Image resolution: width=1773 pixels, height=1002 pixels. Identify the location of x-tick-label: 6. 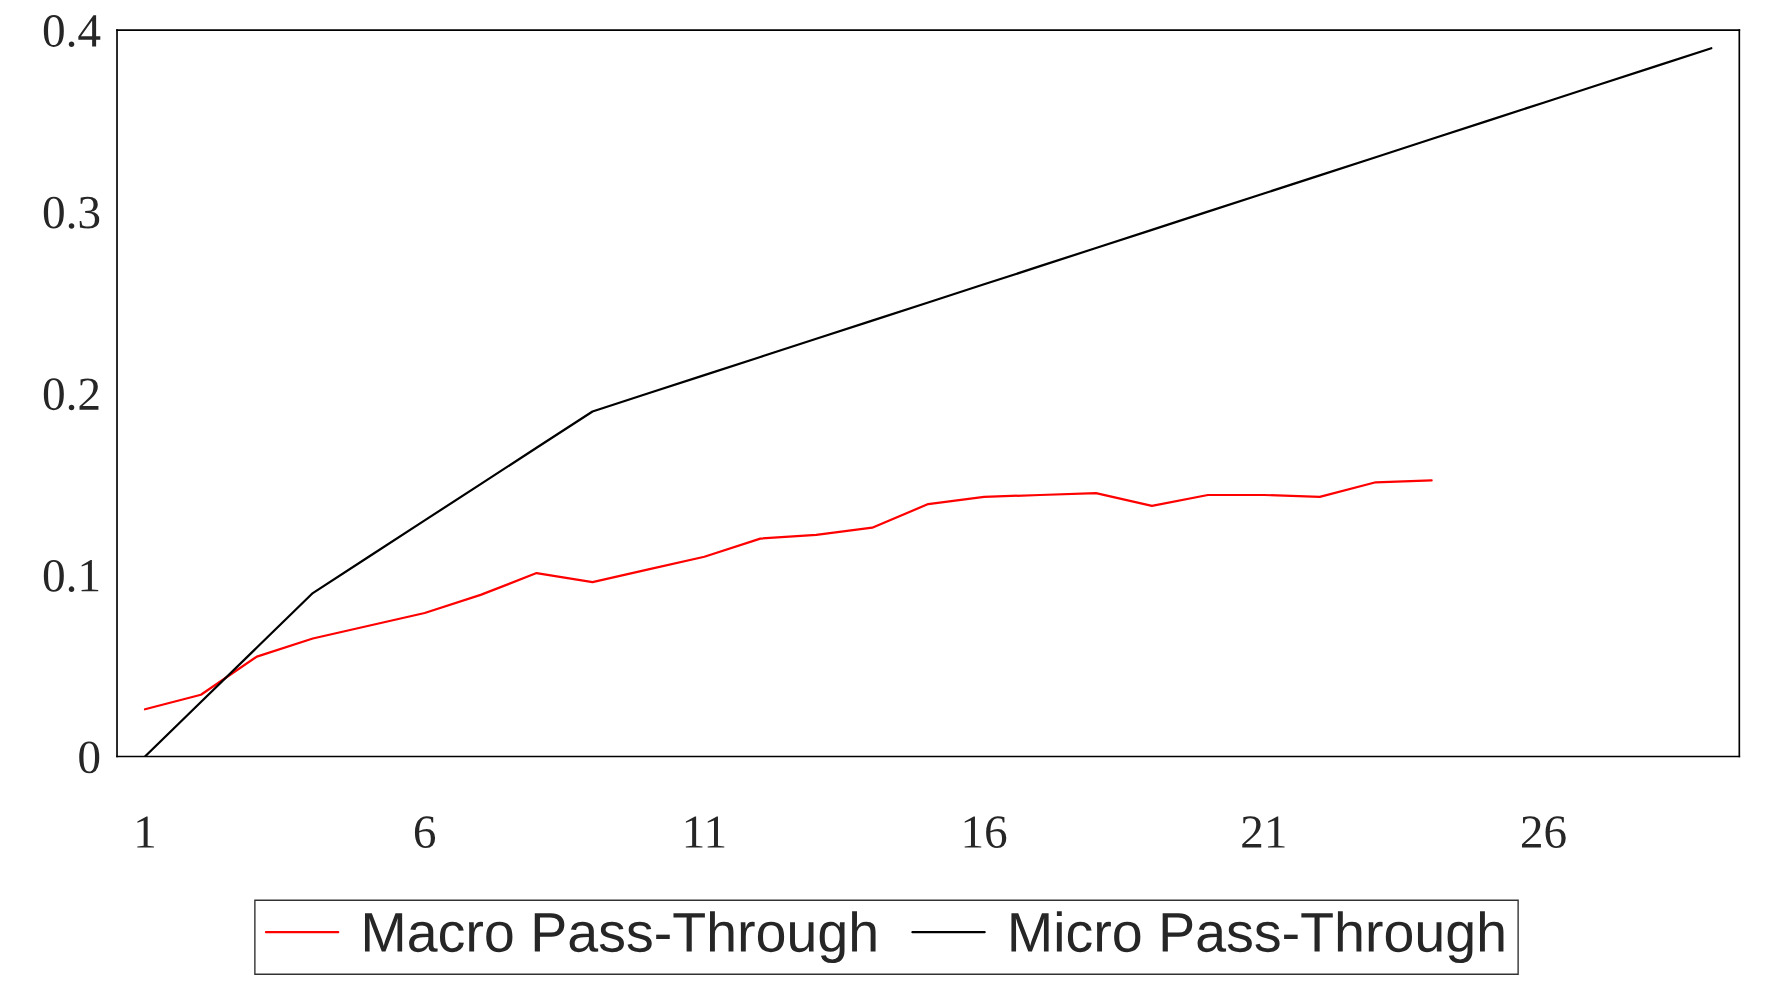
(425, 832).